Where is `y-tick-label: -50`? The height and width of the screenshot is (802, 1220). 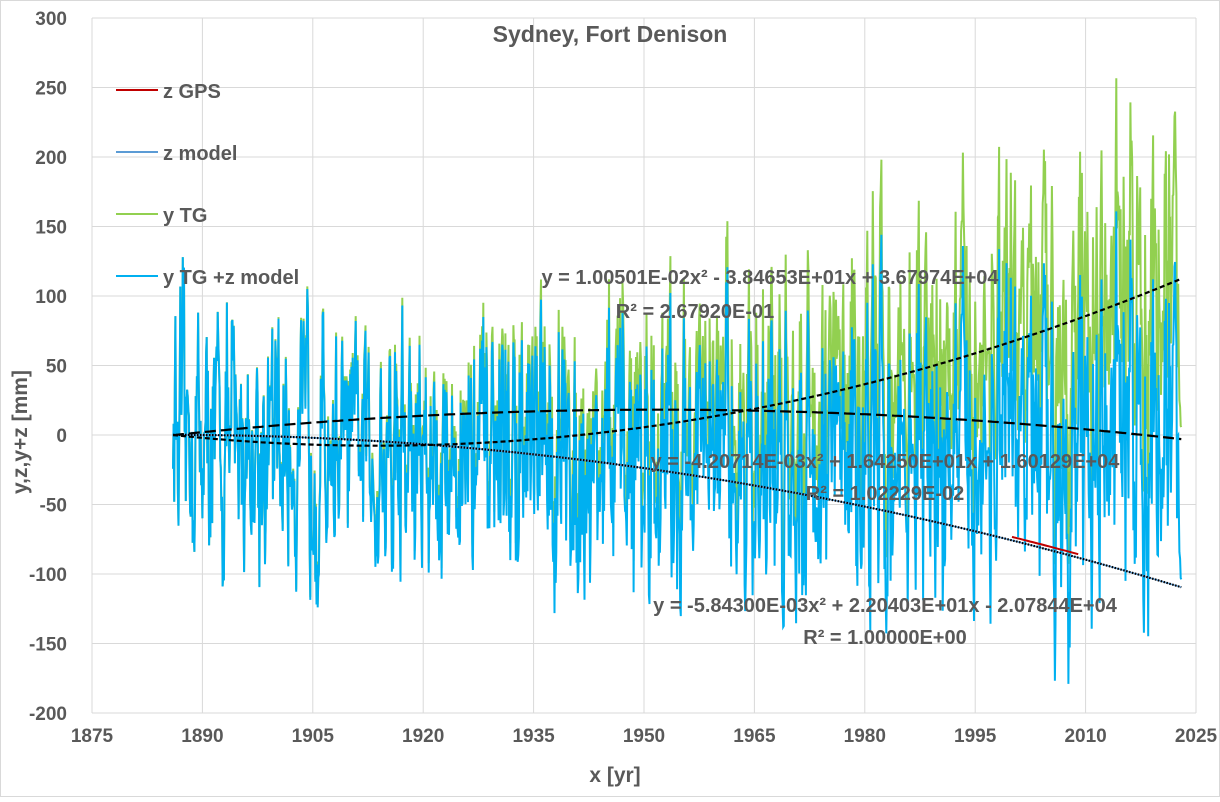 y-tick-label: -50 is located at coordinates (53, 506).